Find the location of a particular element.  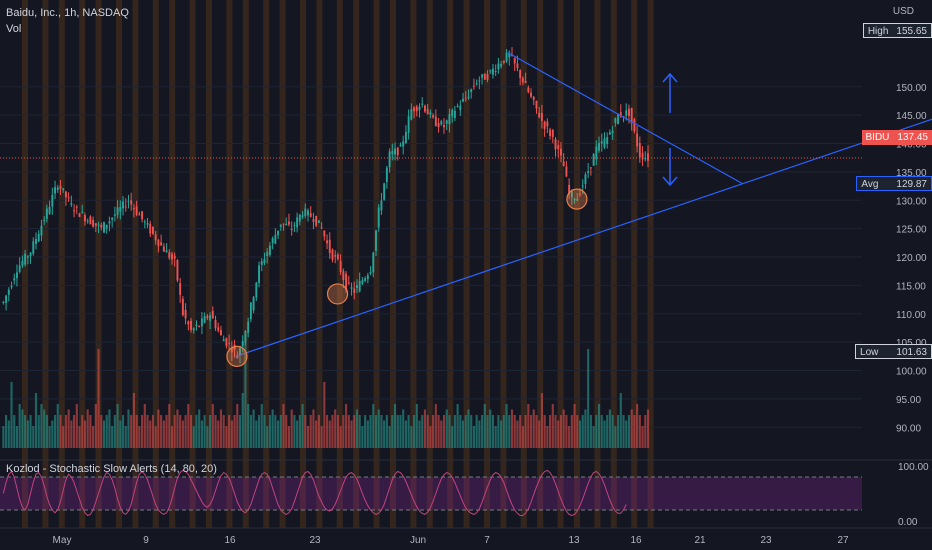

x-tick-label: 9 is located at coordinates (146, 540).